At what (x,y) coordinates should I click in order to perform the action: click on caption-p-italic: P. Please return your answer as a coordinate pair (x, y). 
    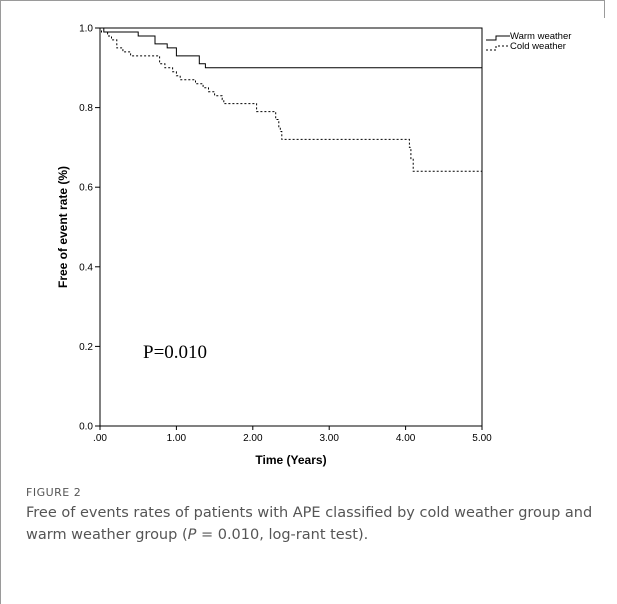
    Looking at the image, I should click on (192, 535).